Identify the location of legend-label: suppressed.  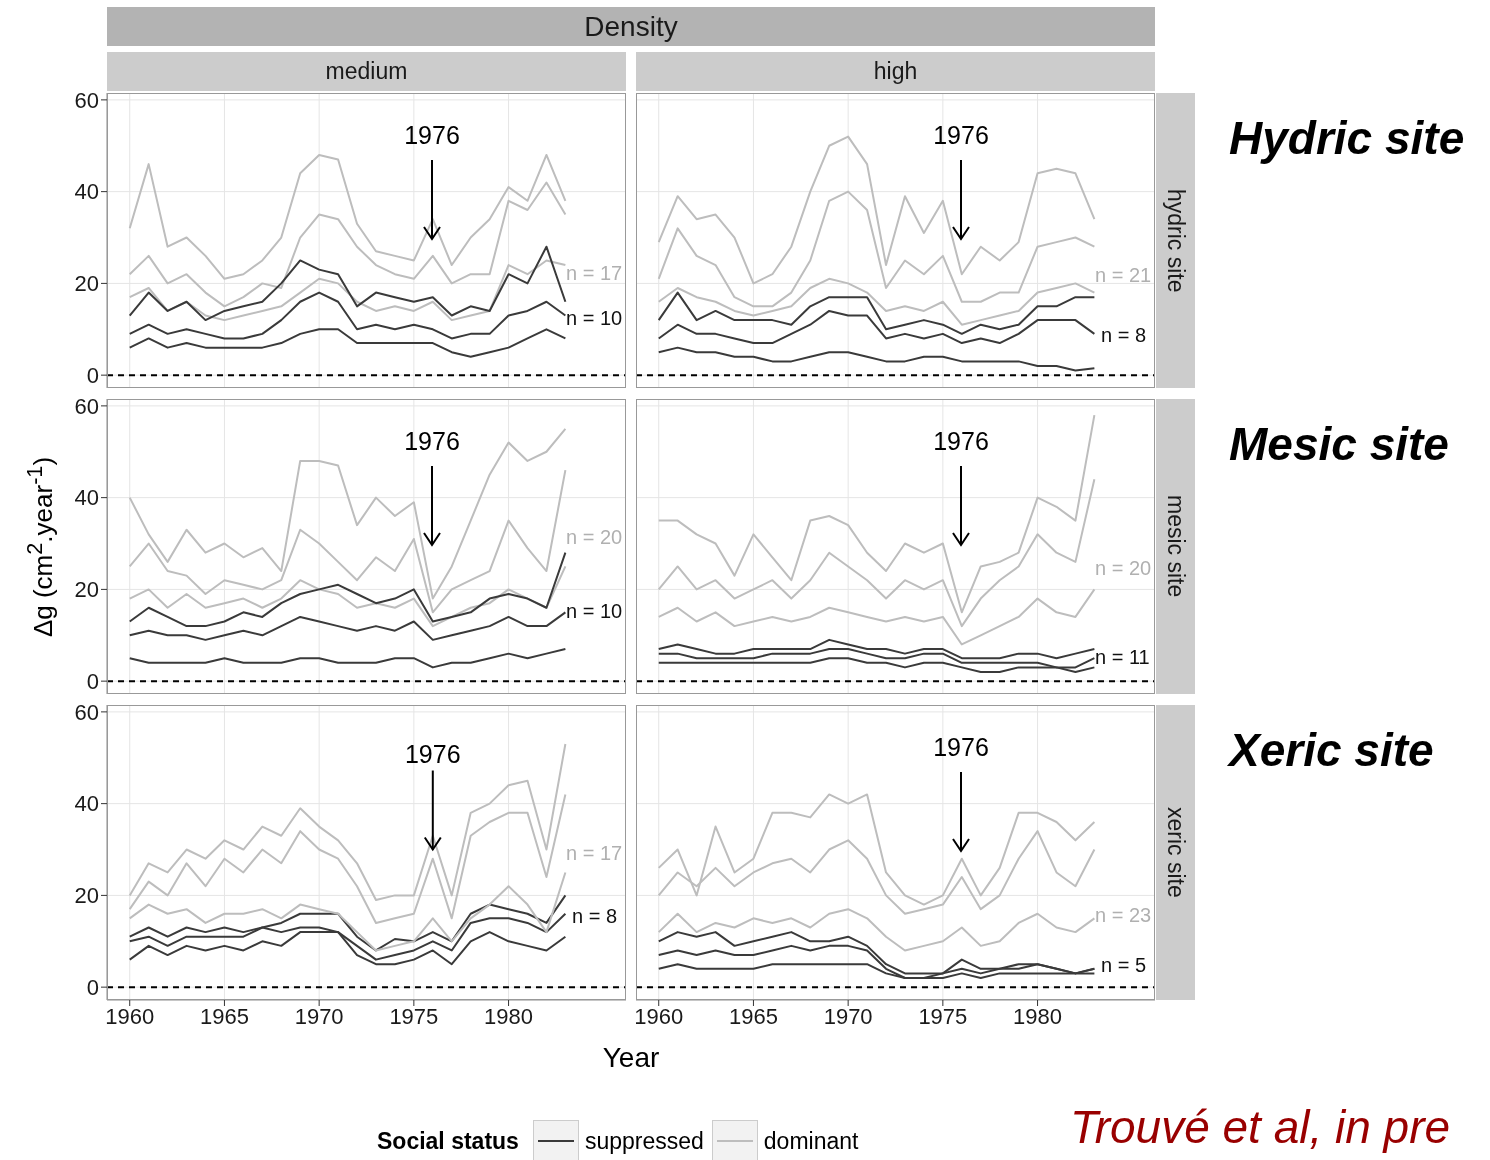
(644, 1141).